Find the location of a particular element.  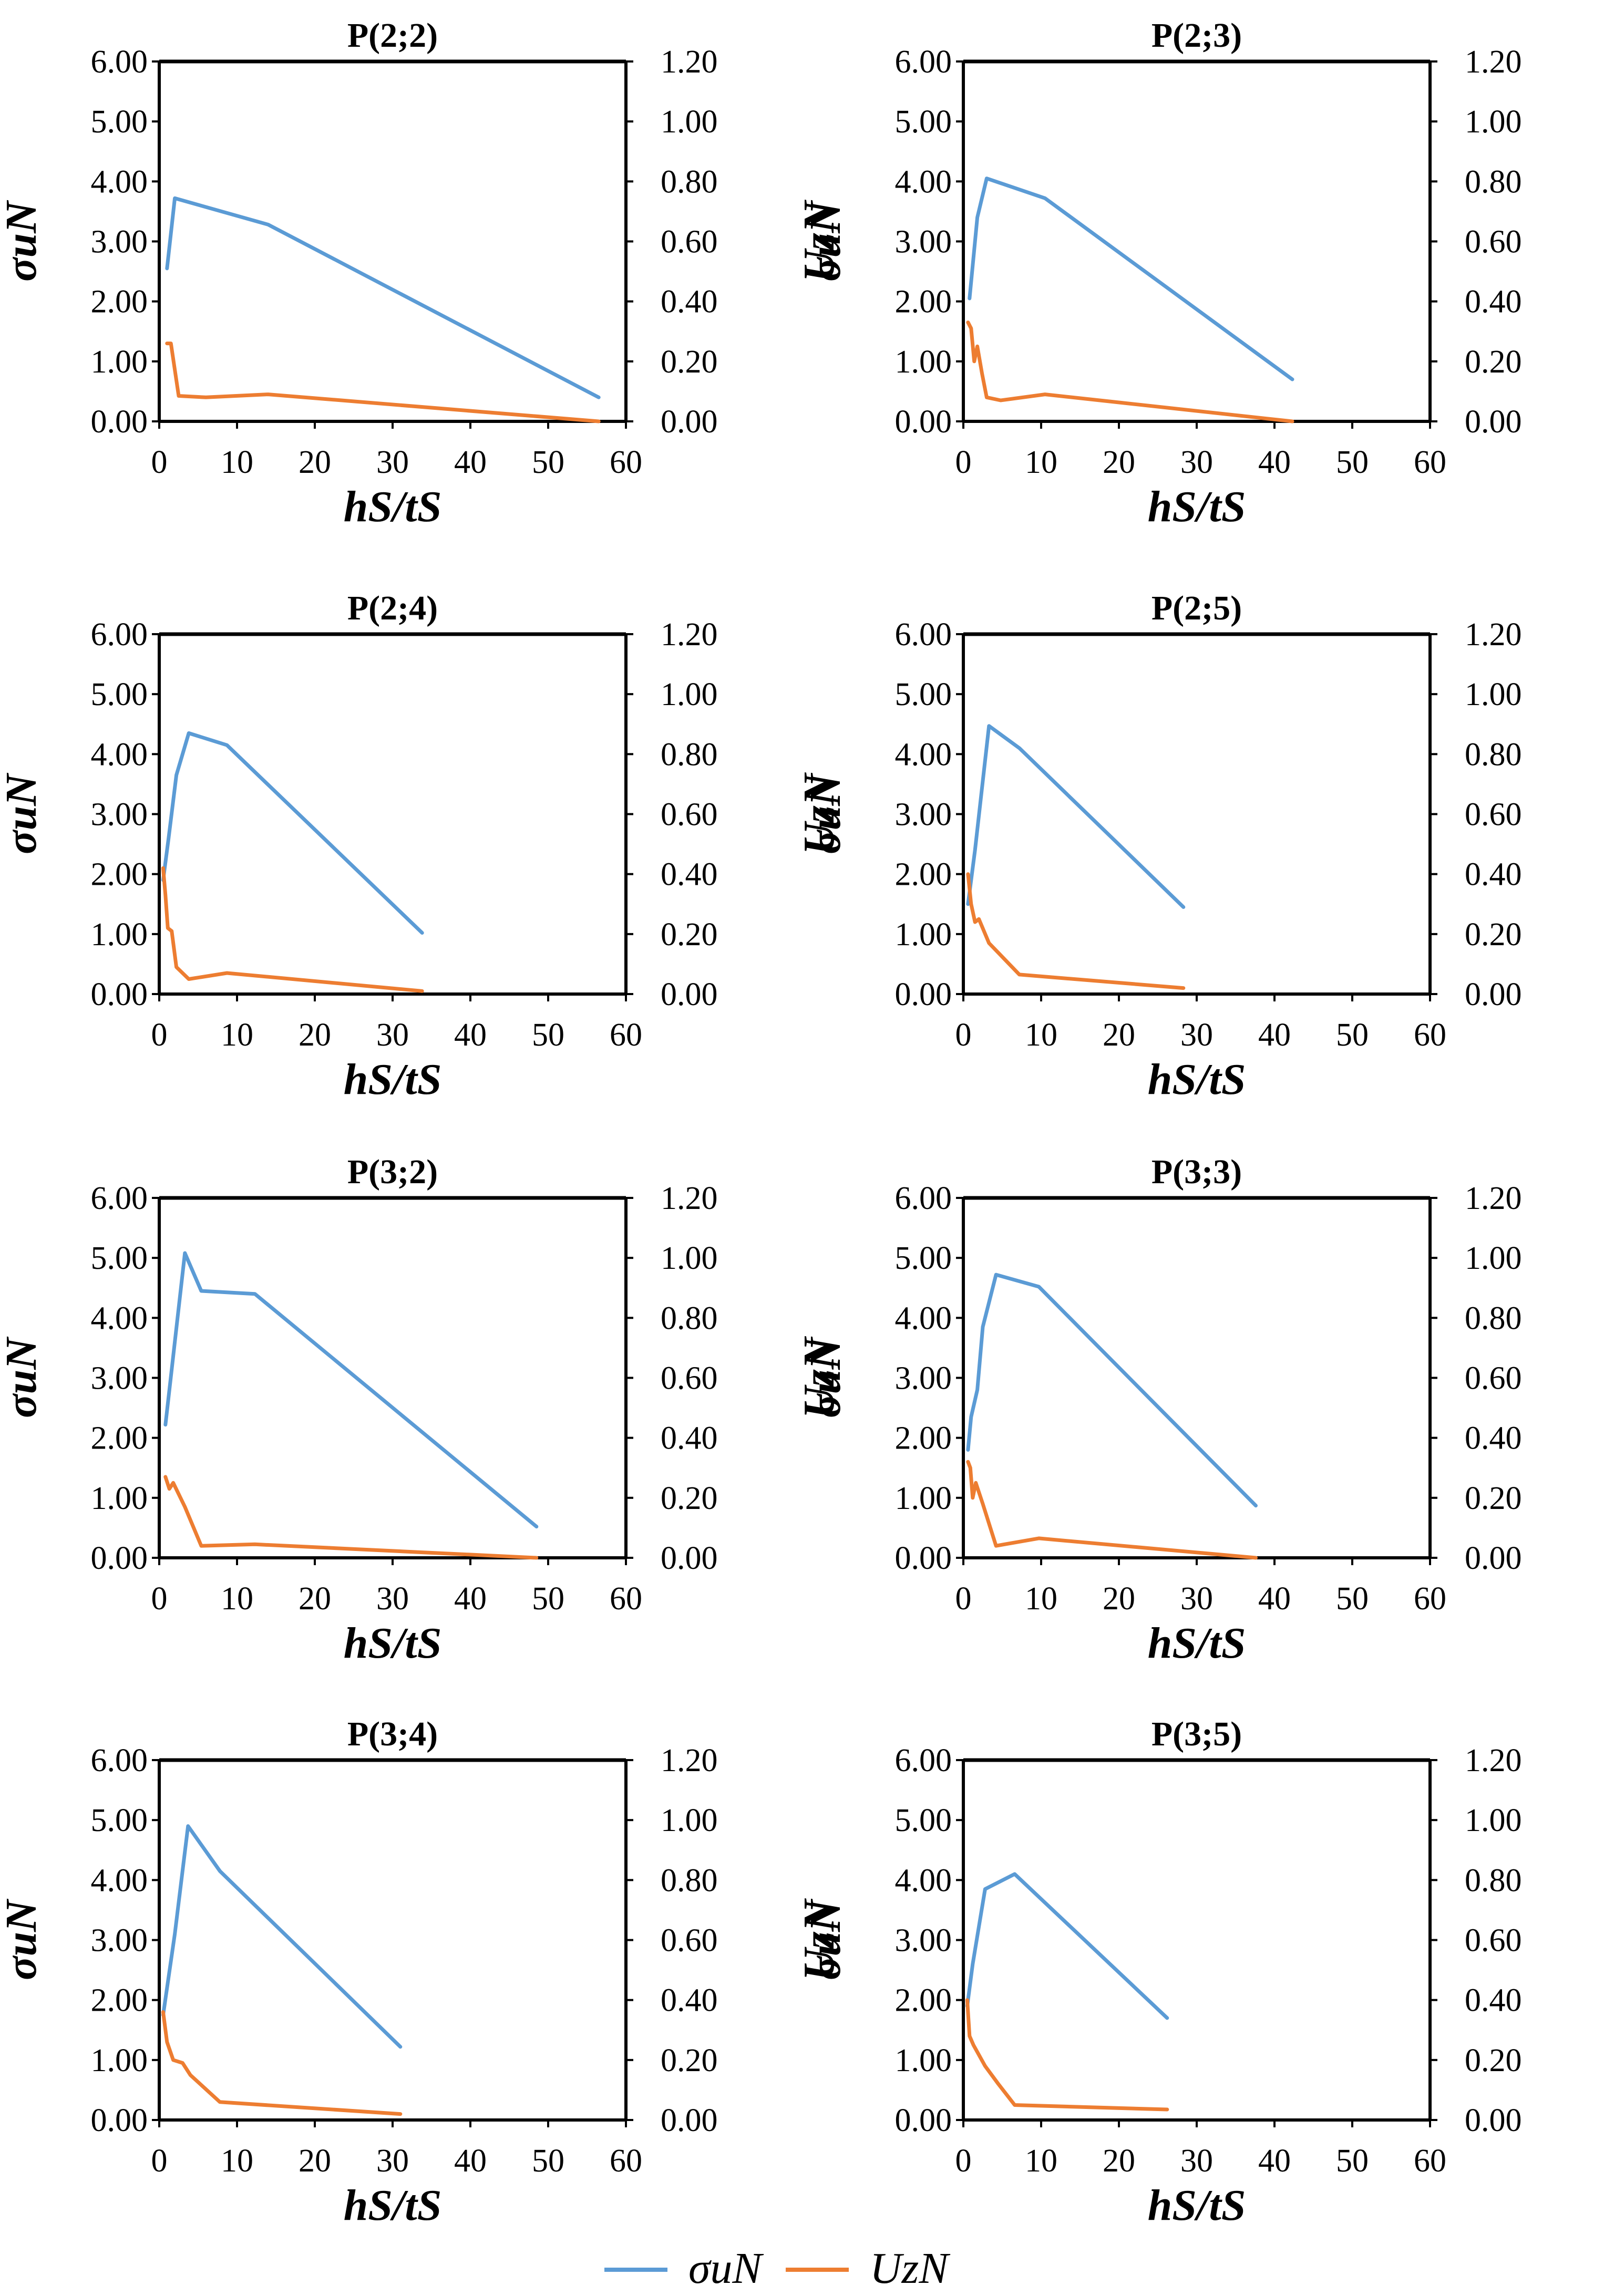

chart-title: P(3;2) is located at coordinates (392, 1172).